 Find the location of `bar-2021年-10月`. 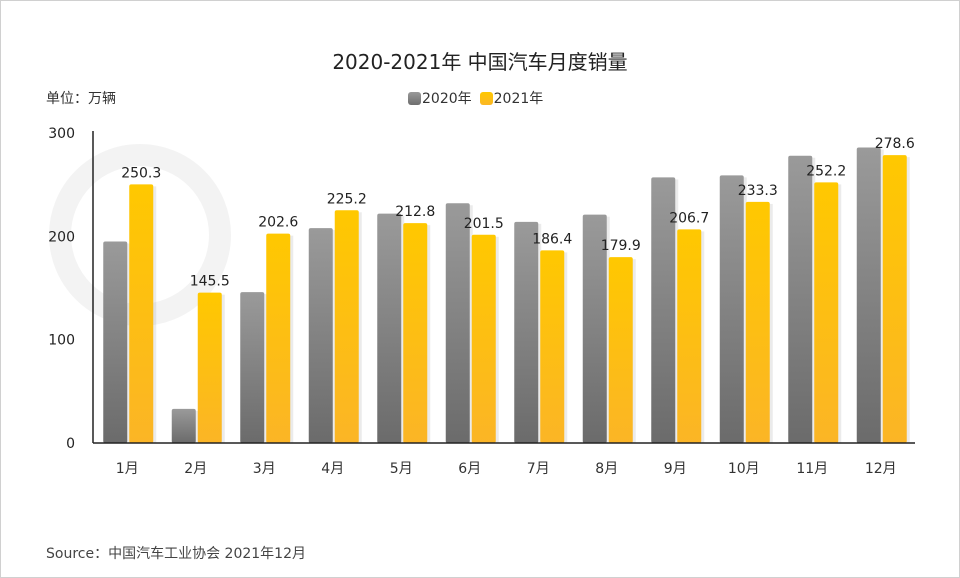

bar-2021年-10月 is located at coordinates (757, 322).